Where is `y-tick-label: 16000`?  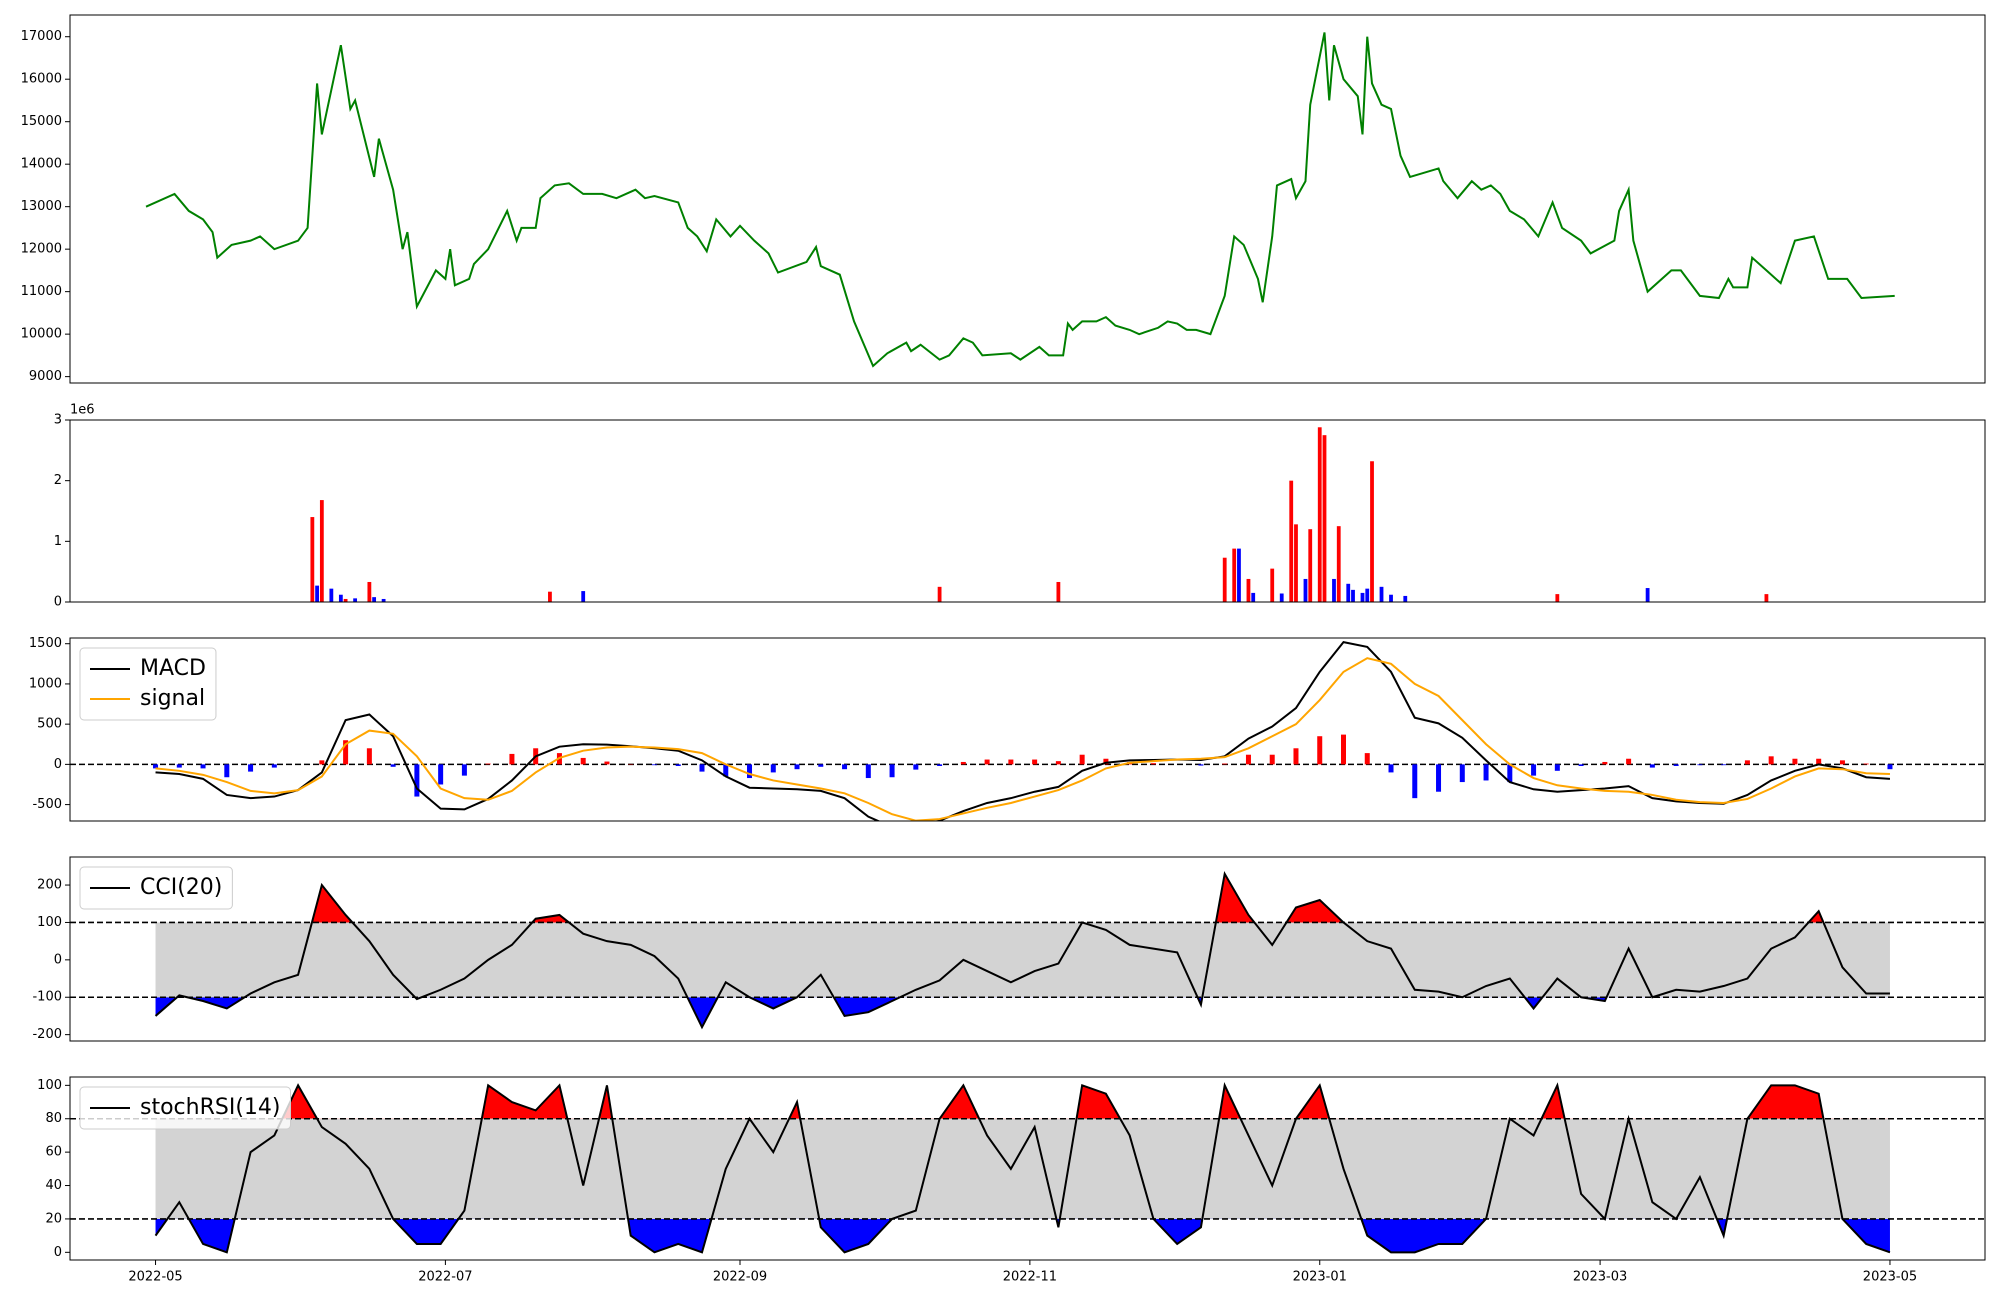 y-tick-label: 16000 is located at coordinates (41, 79).